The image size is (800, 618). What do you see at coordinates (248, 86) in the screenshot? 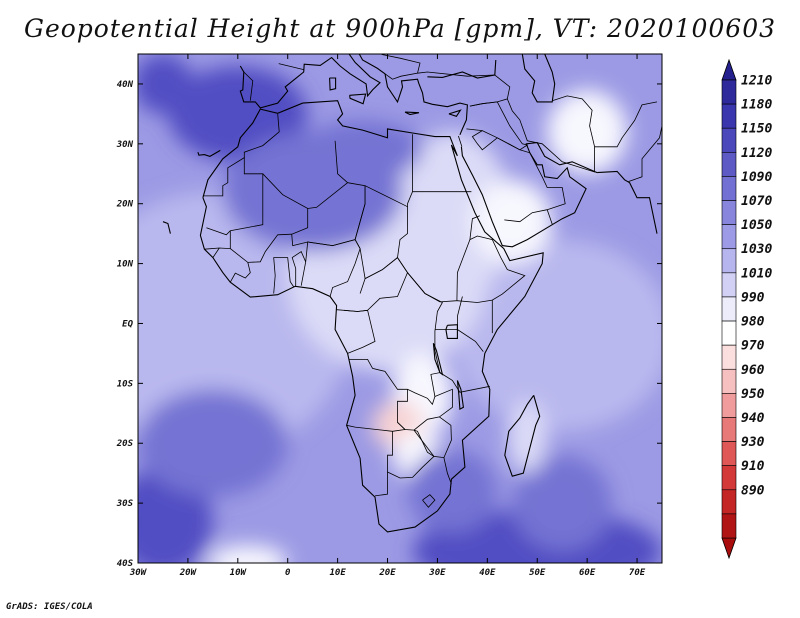
I see `border-spain-portugal` at bounding box center [248, 86].